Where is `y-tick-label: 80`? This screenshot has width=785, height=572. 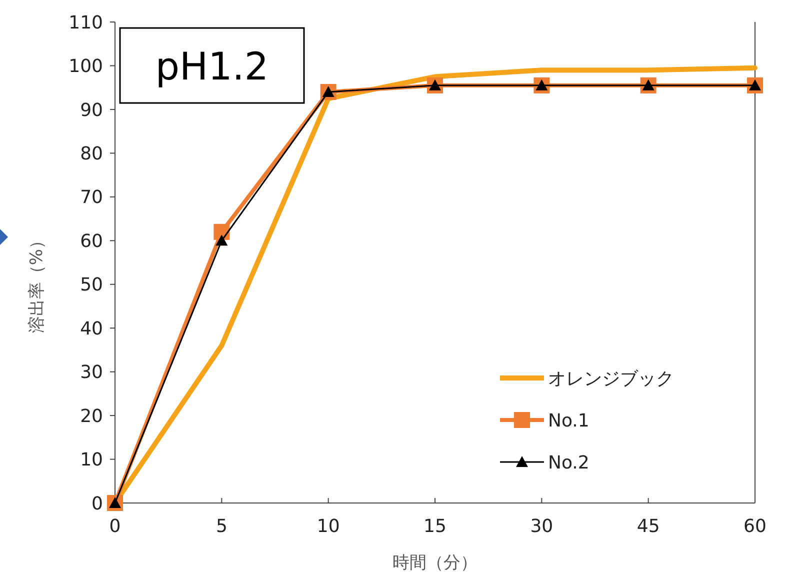
y-tick-label: 80 is located at coordinates (91, 153).